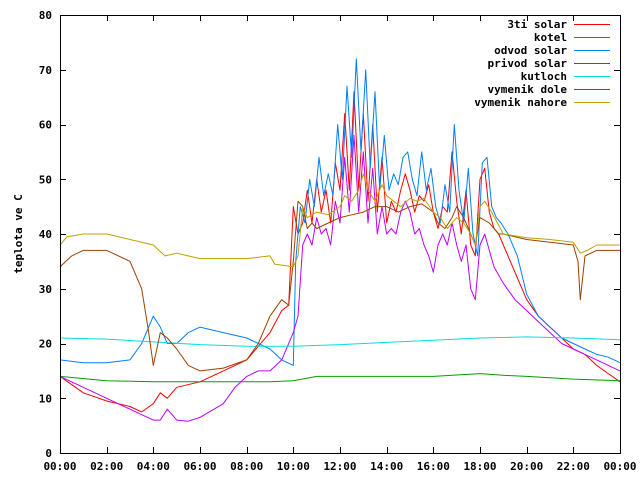  What do you see at coordinates (528, 89) in the screenshot?
I see `legend-label: vymenik dole` at bounding box center [528, 89].